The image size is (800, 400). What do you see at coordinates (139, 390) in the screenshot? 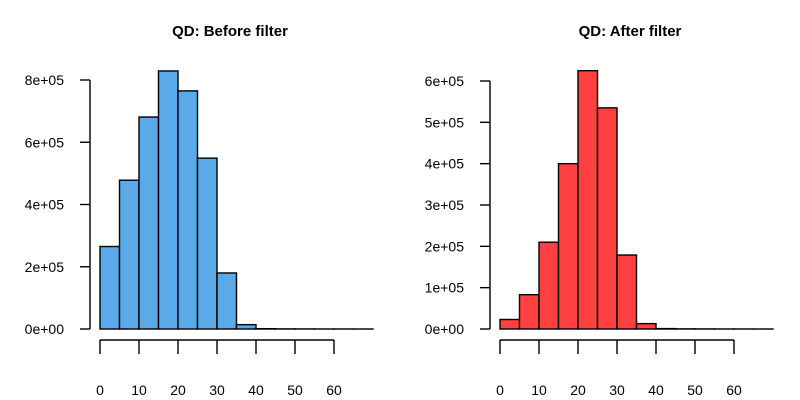
I see `x-tick-label-before: 10` at bounding box center [139, 390].